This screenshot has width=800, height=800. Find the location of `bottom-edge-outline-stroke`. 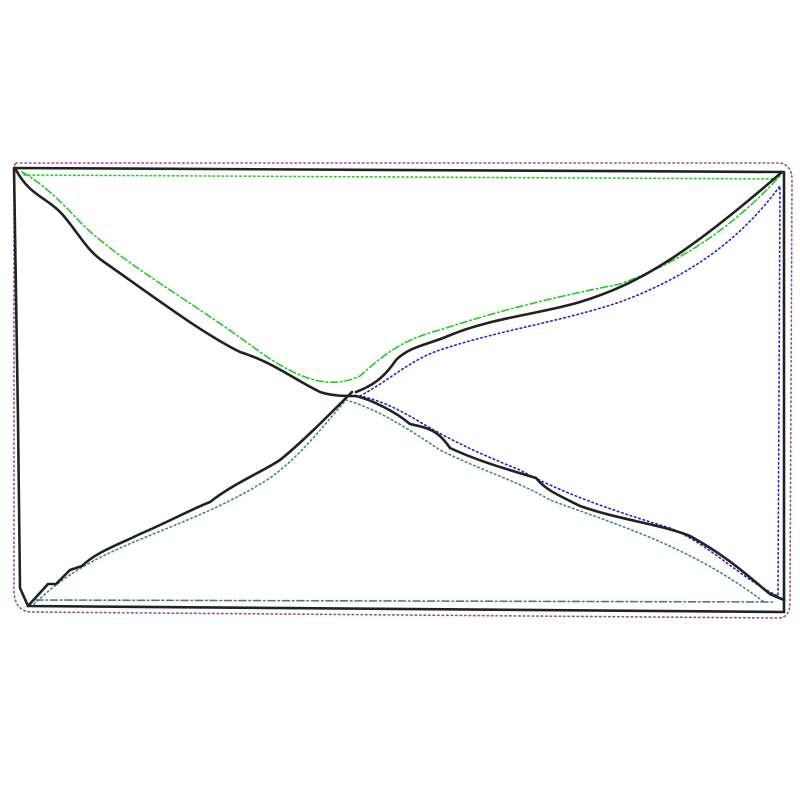

bottom-edge-outline-stroke is located at coordinates (405, 601).